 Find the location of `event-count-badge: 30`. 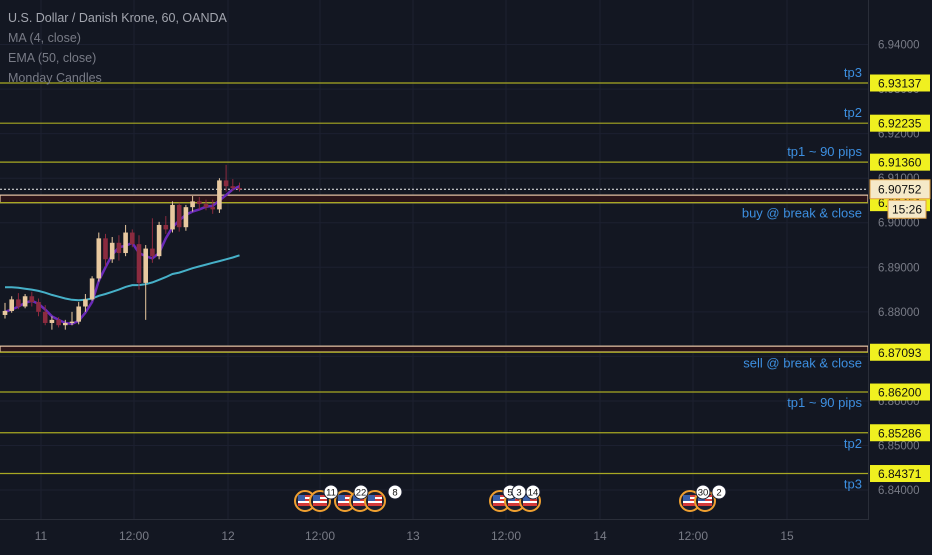

event-count-badge: 30 is located at coordinates (703, 492).